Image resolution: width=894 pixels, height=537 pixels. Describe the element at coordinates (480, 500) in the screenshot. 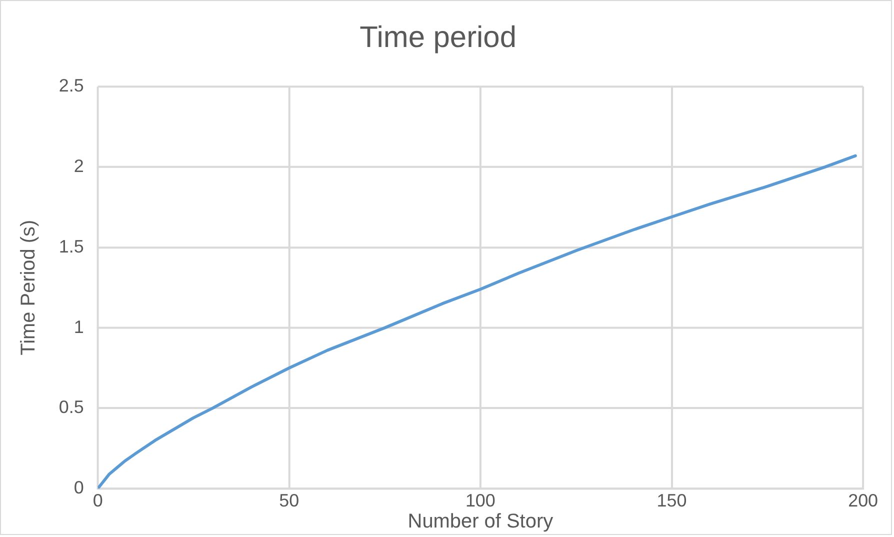

I see `x-tick-label: 100` at that location.